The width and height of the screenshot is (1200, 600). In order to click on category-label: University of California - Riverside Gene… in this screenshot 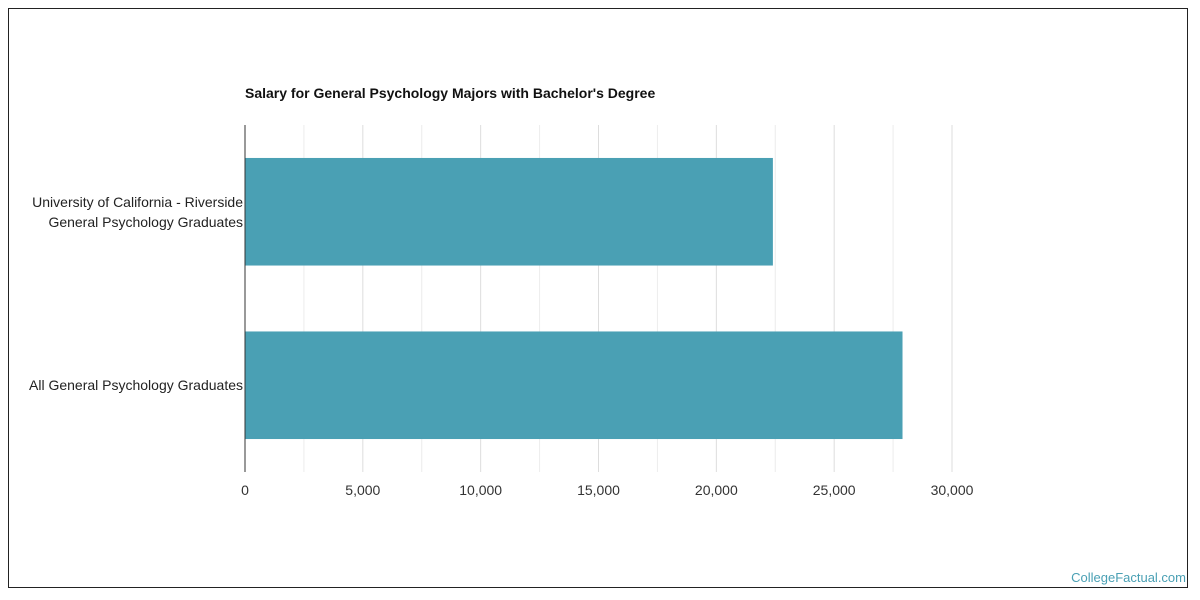, I will do `click(137, 212)`.